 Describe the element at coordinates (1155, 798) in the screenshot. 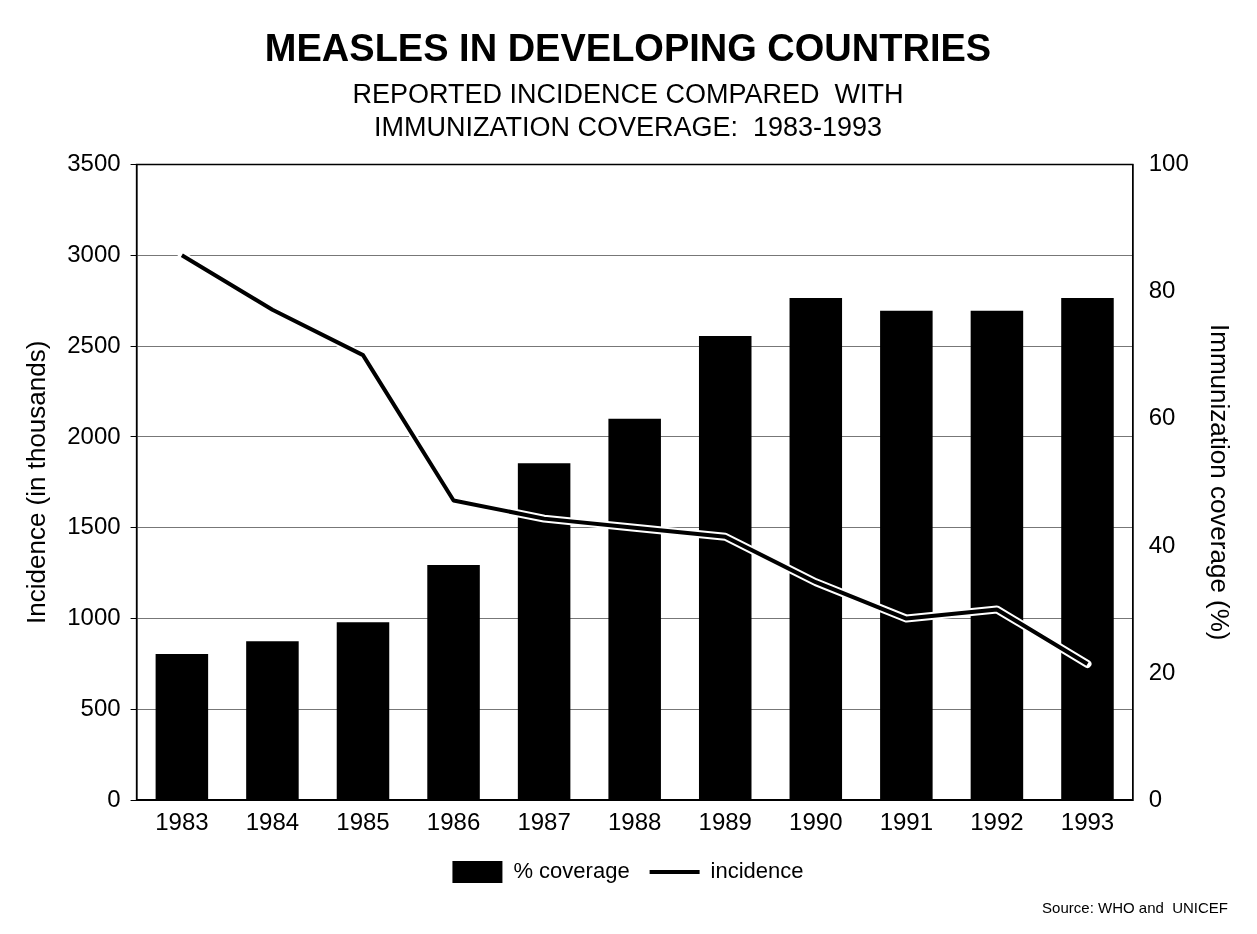

I see `y2-tick-label: 0` at that location.